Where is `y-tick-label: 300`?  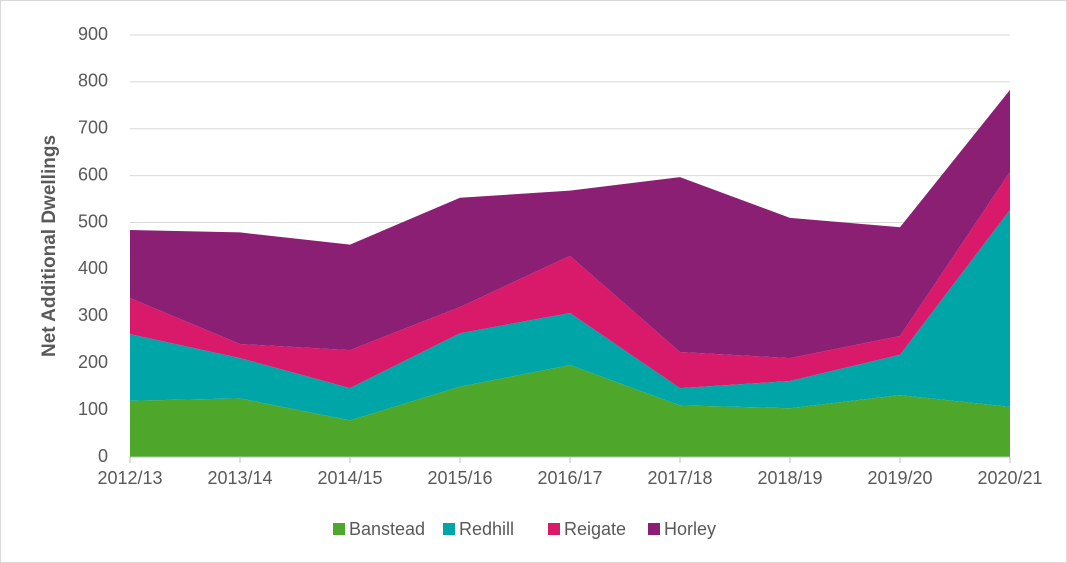
y-tick-label: 300 is located at coordinates (93, 315).